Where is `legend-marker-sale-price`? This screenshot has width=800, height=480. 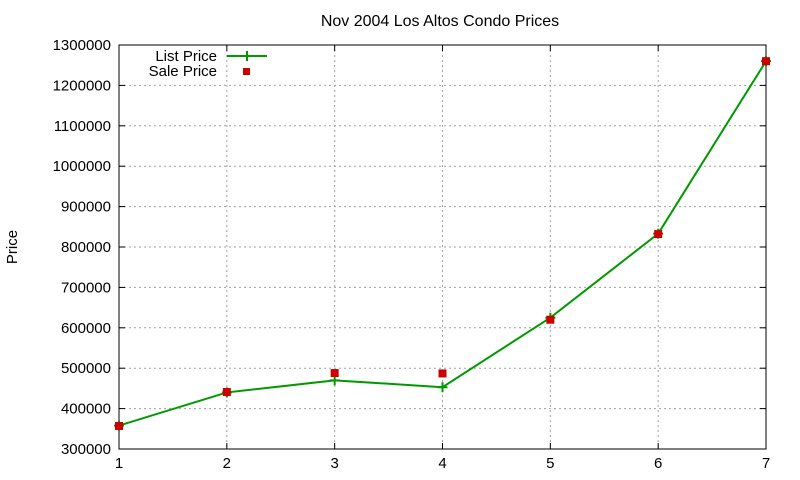
legend-marker-sale-price is located at coordinates (246, 71).